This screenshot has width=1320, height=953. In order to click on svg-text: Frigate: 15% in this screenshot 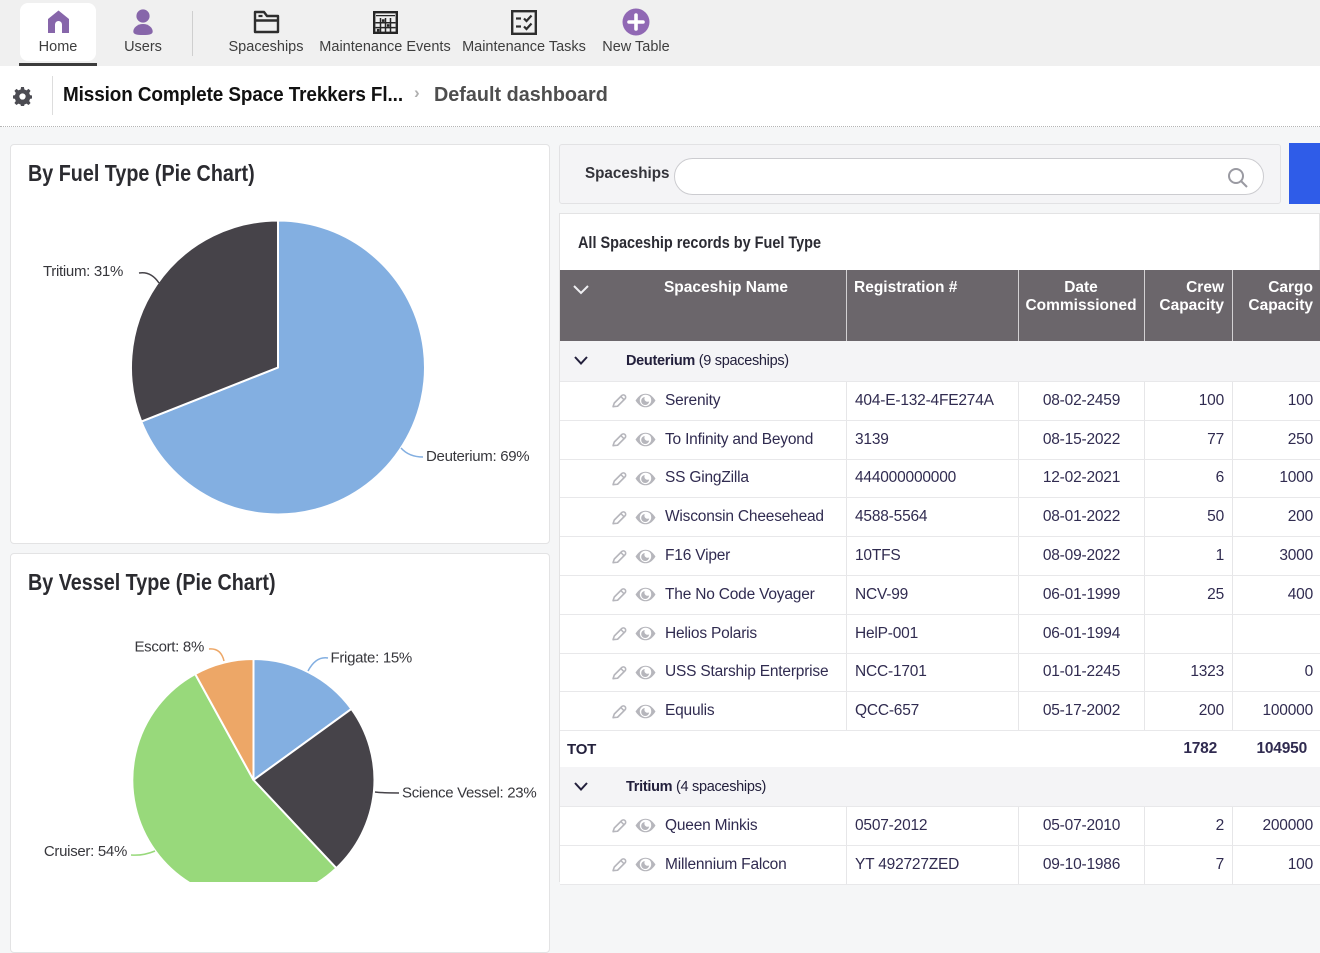, I will do `click(371, 658)`.